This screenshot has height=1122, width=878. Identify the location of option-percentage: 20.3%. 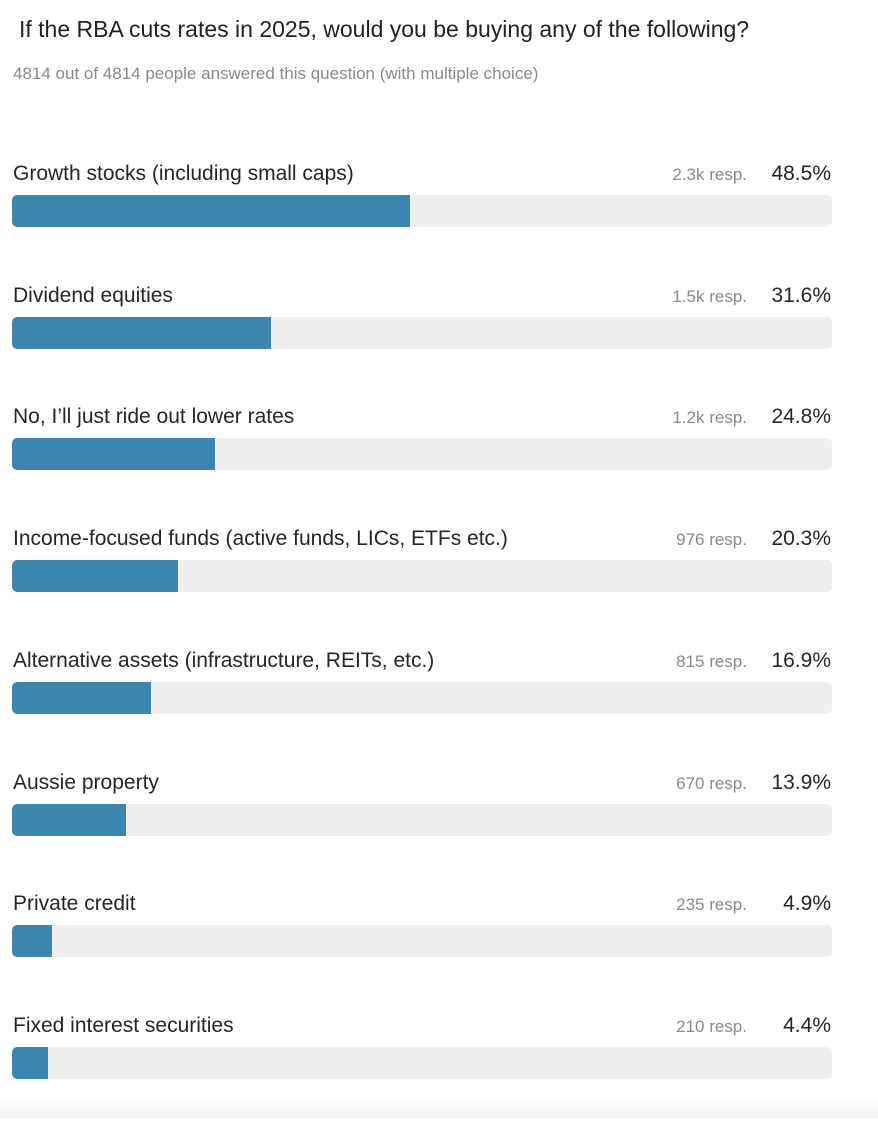
(801, 538).